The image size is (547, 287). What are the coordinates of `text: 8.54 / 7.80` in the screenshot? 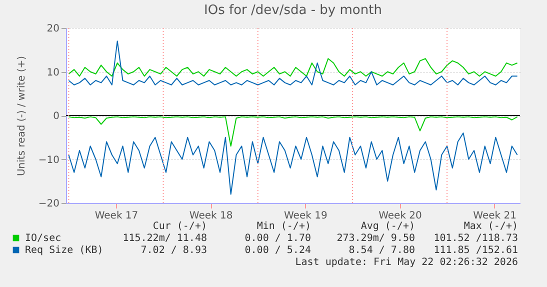 It's located at (381, 250).